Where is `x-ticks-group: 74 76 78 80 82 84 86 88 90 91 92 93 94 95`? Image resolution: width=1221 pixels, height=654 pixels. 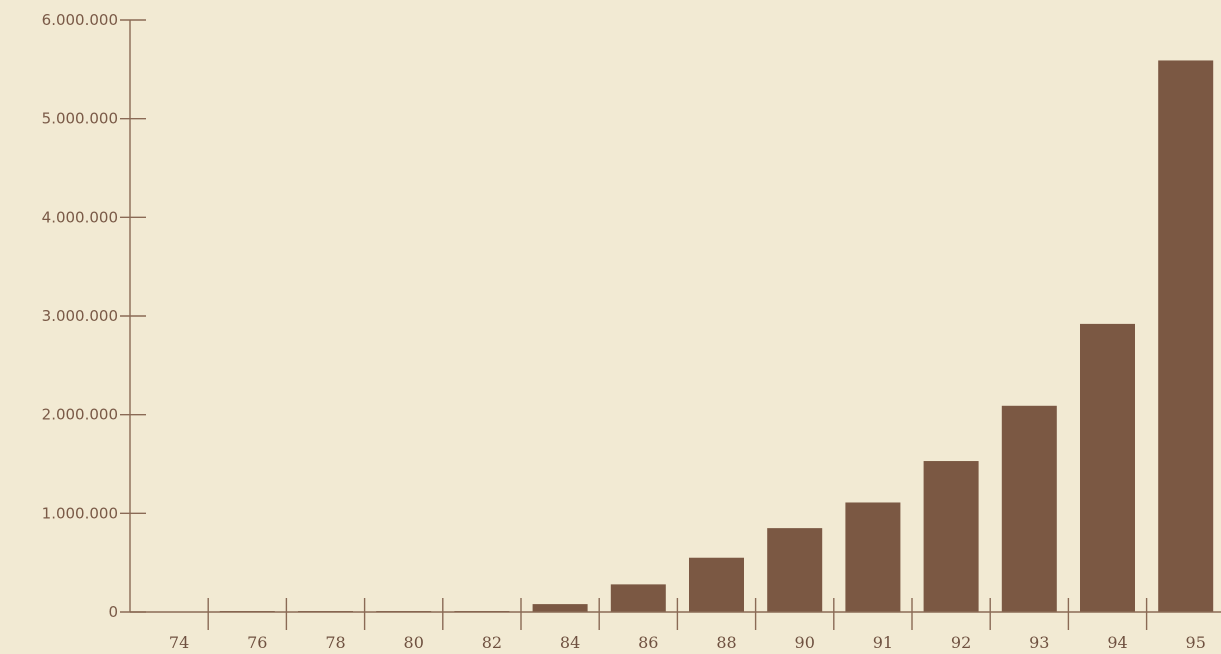 x-ticks-group: 74 76 78 80 82 84 86 88 90 91 92 93 94 95 is located at coordinates (687, 625).